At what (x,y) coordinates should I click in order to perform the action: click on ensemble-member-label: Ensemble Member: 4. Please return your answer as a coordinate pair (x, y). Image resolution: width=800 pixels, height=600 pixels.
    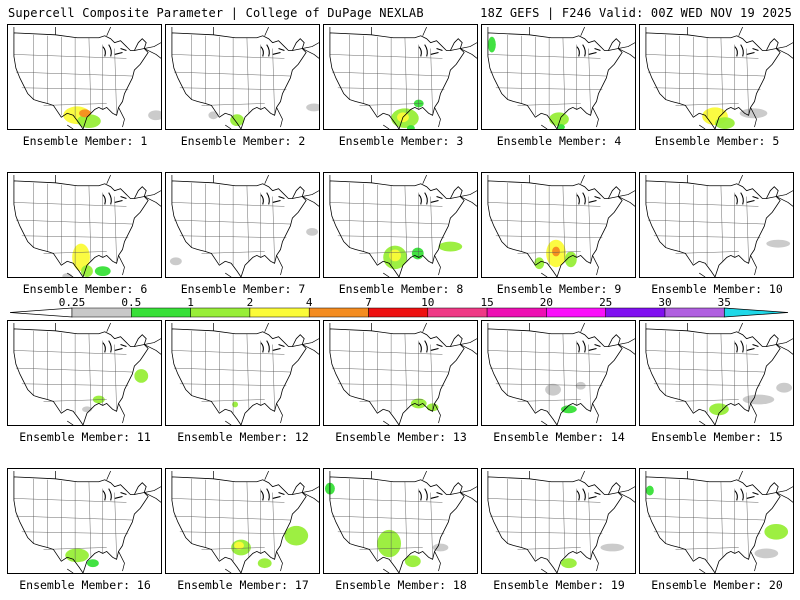
    Looking at the image, I should click on (559, 141).